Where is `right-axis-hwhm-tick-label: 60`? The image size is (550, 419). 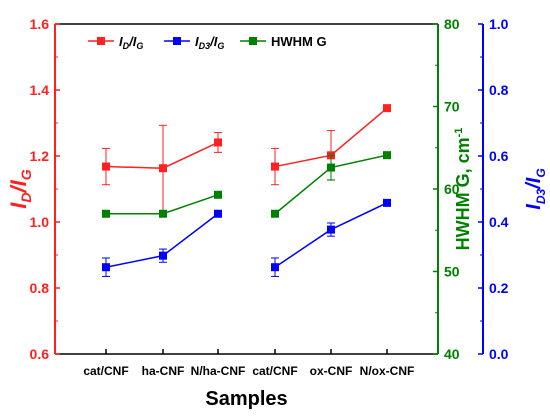 right-axis-hwhm-tick-label: 60 is located at coordinates (452, 189).